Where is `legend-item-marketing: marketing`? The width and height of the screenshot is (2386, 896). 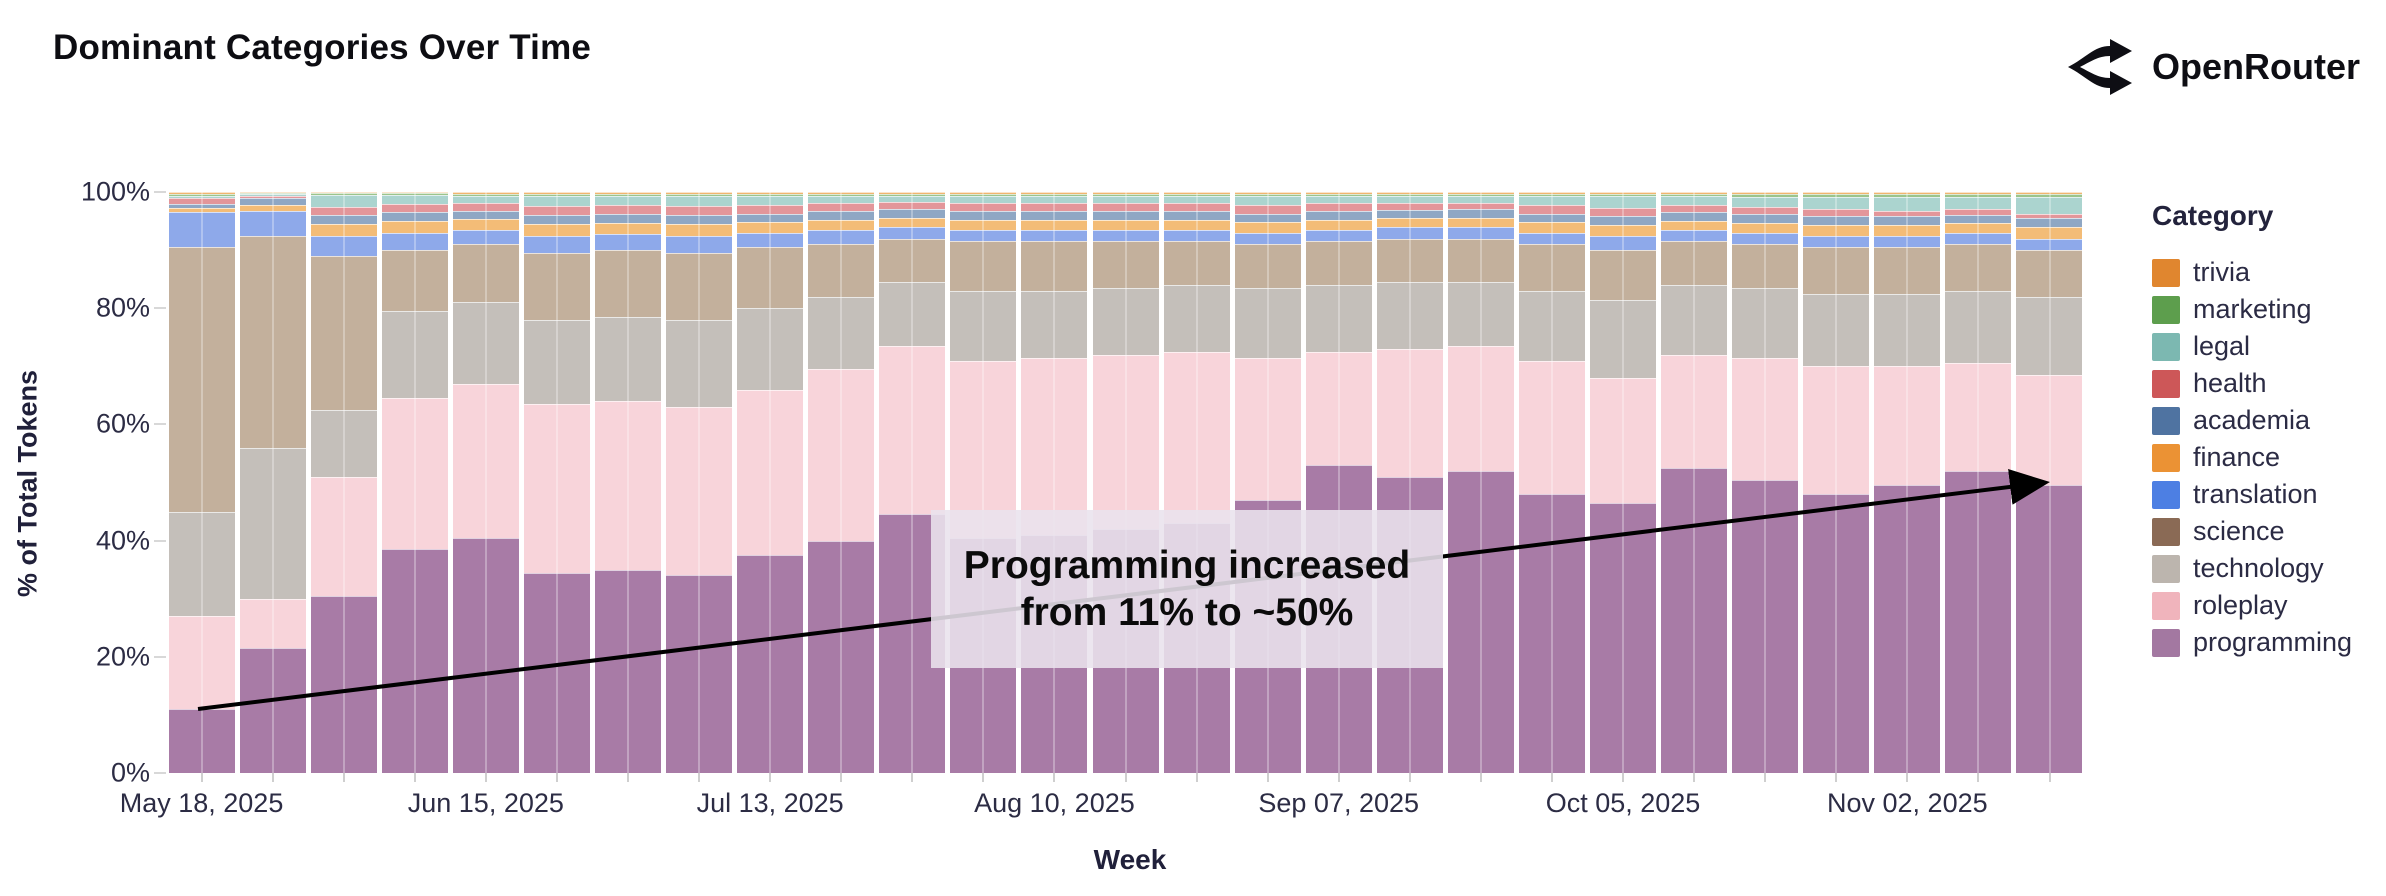 legend-item-marketing: marketing is located at coordinates (2267, 309).